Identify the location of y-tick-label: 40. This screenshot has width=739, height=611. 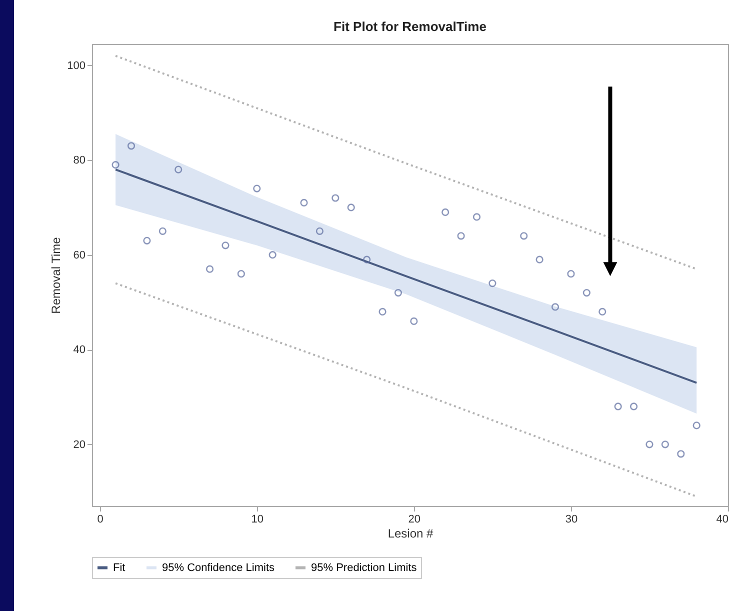
(79, 350).